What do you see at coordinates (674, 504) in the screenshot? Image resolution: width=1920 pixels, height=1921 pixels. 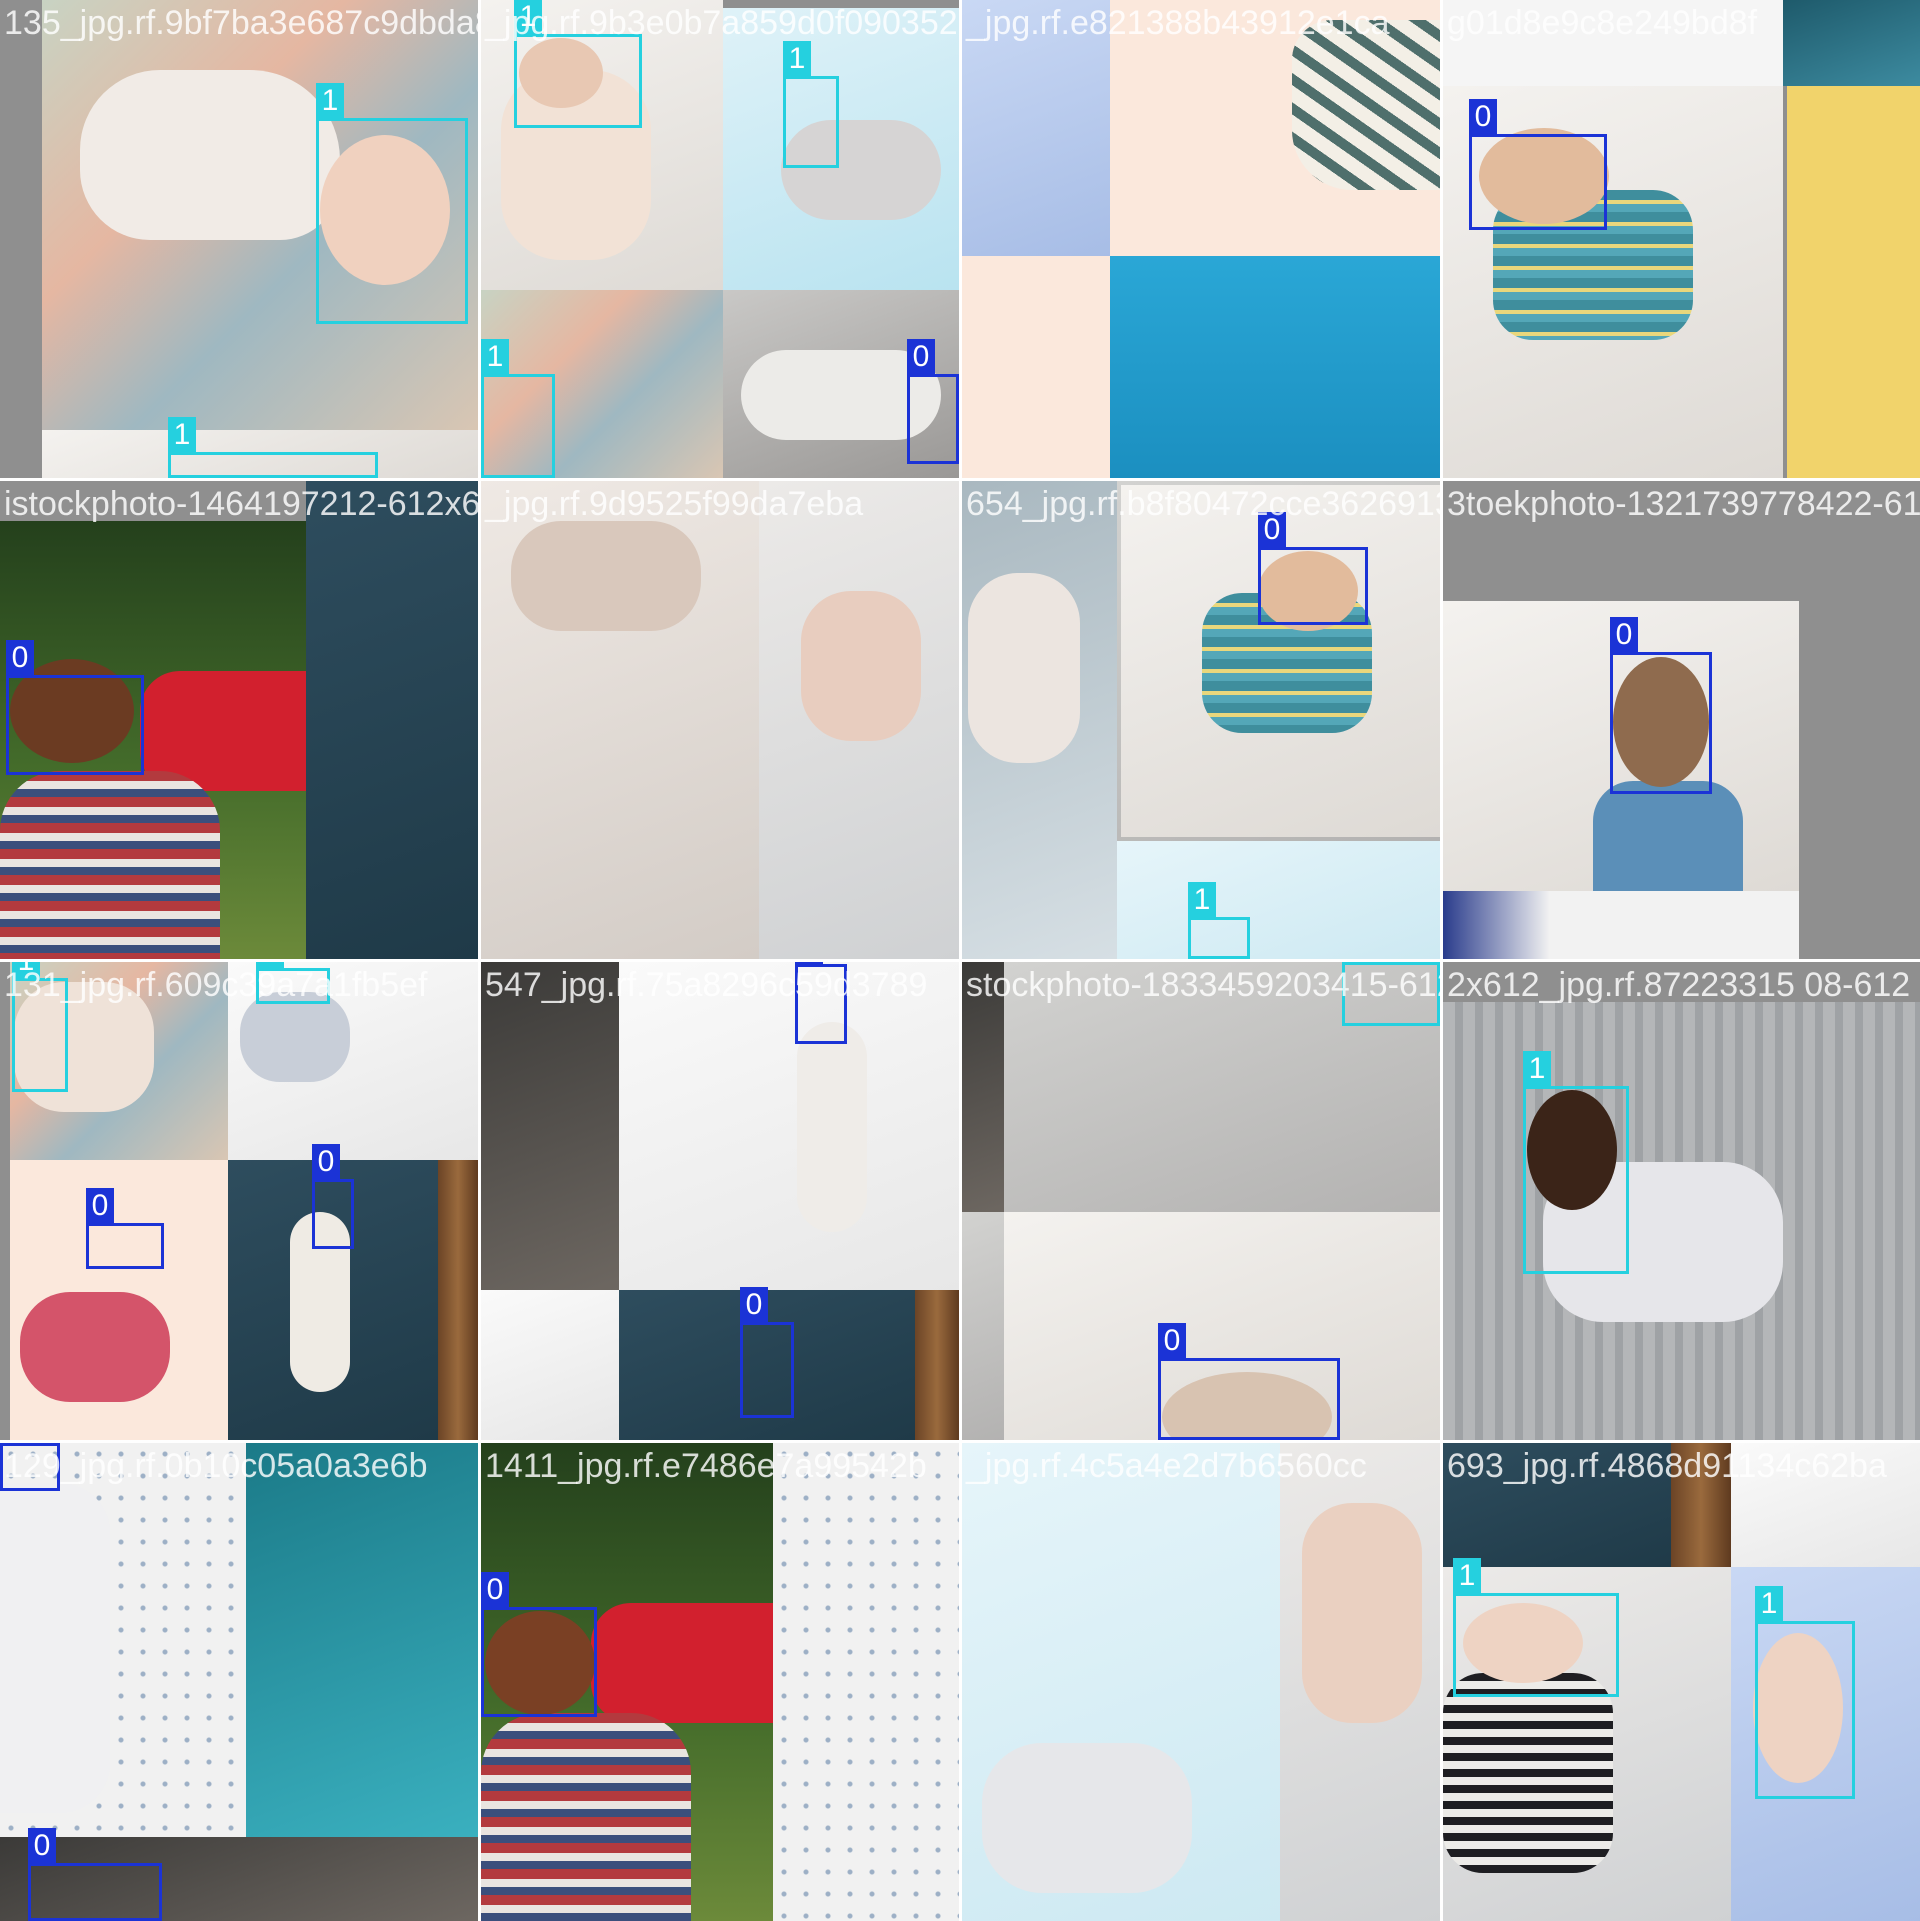 I see `tile-filename: _jpg.rf.9d9525f99da7eba` at bounding box center [674, 504].